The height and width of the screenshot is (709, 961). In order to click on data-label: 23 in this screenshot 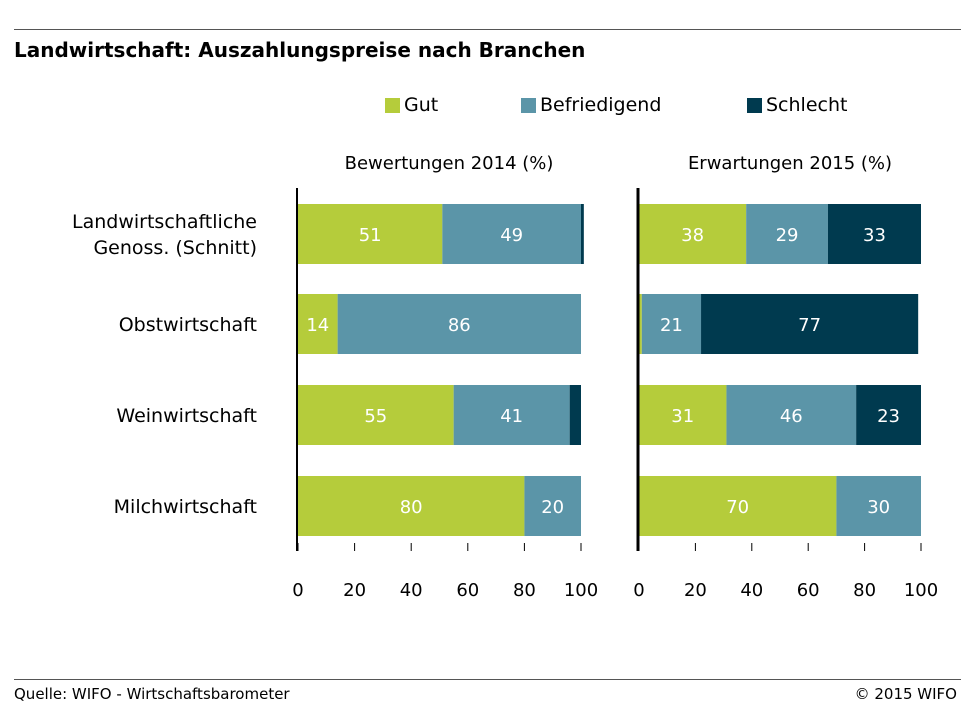, I will do `click(888, 416)`.